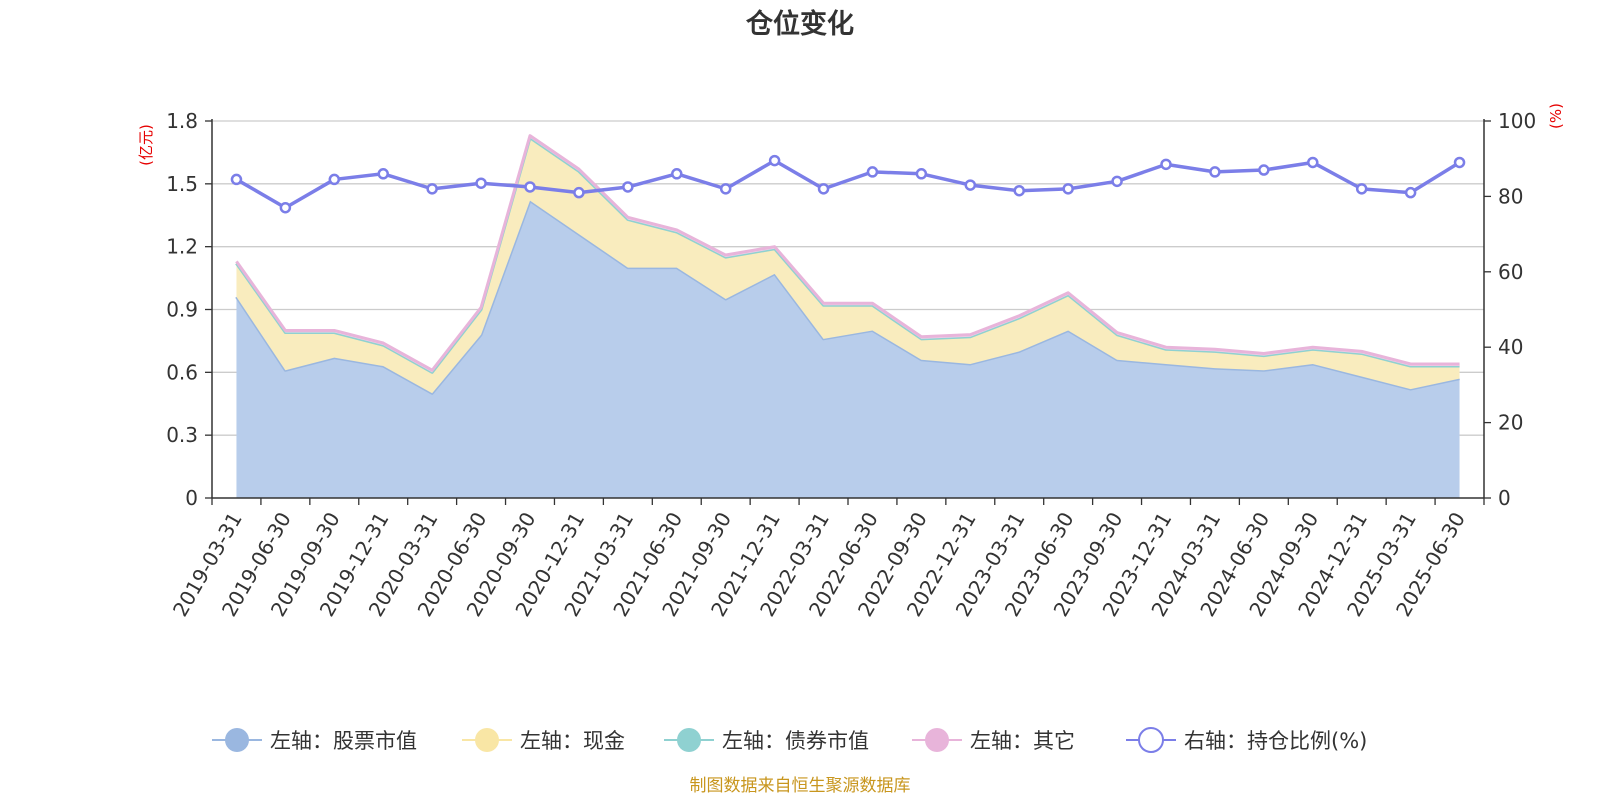 This screenshot has width=1600, height=800. What do you see at coordinates (182, 310) in the screenshot?
I see `left-axis-tick-label: 0.9` at bounding box center [182, 310].